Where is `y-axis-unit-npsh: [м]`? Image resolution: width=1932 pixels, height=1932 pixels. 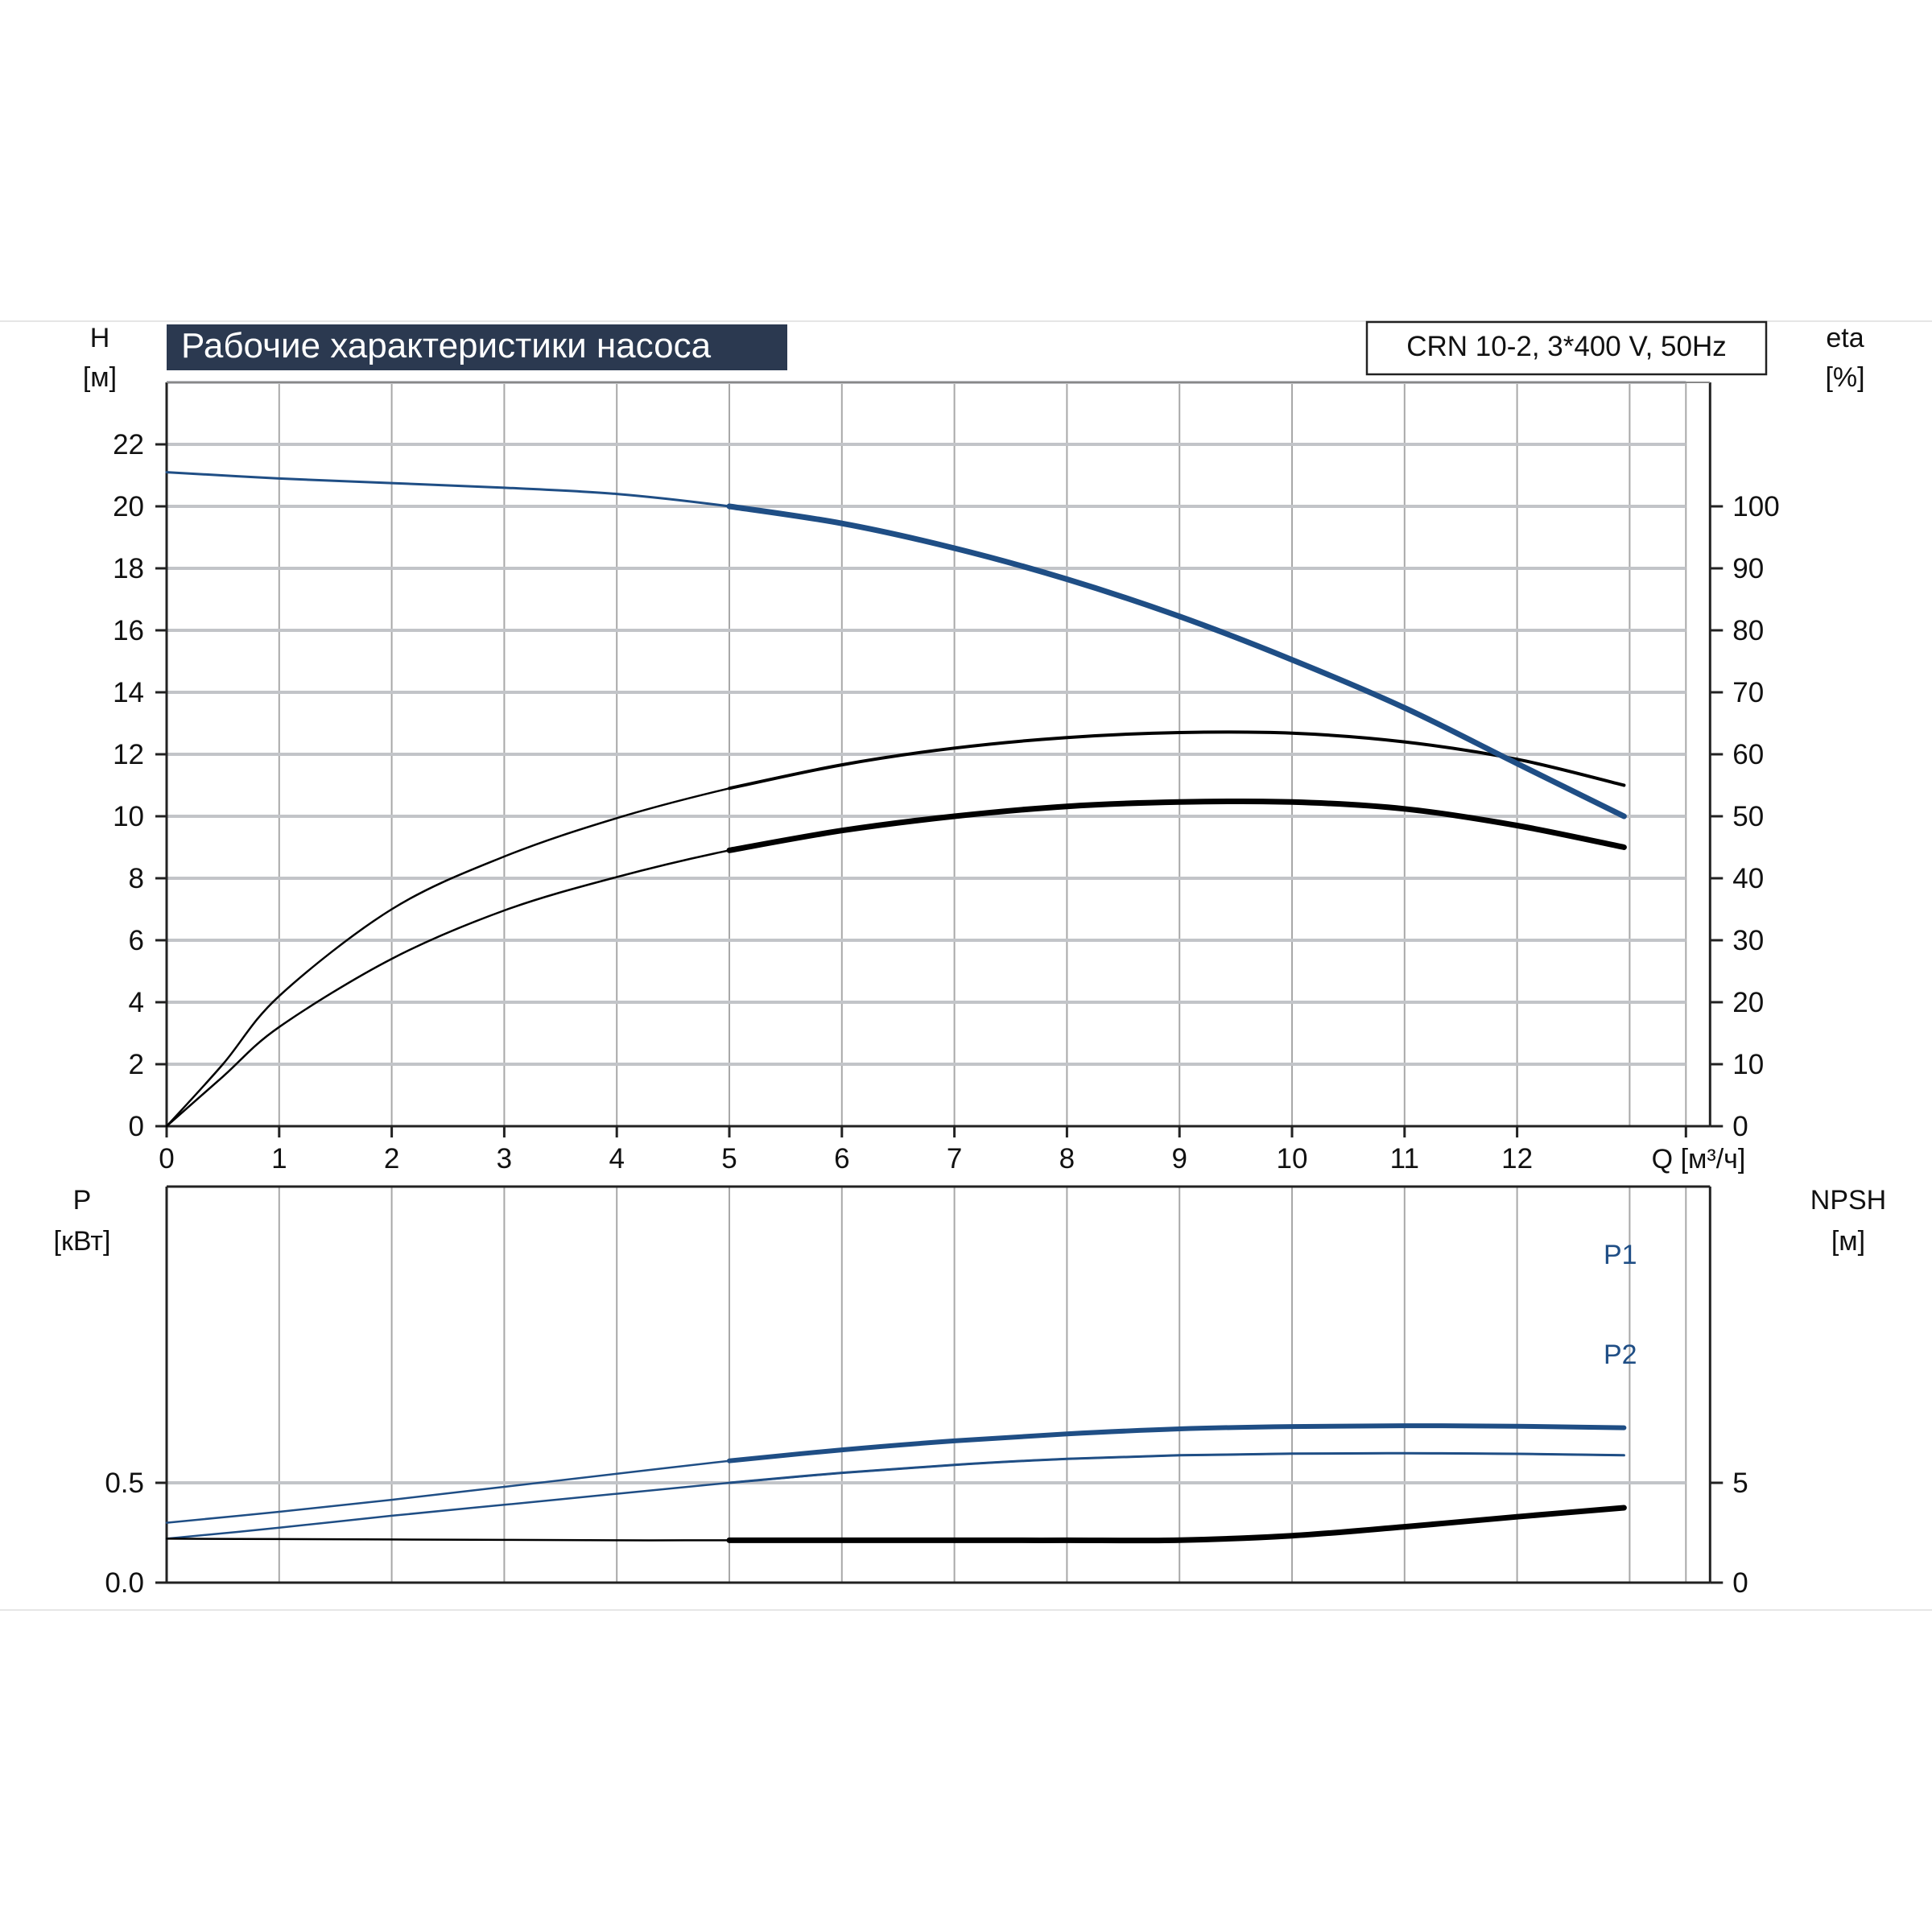
y-axis-unit-npsh: [м] is located at coordinates (1848, 1241).